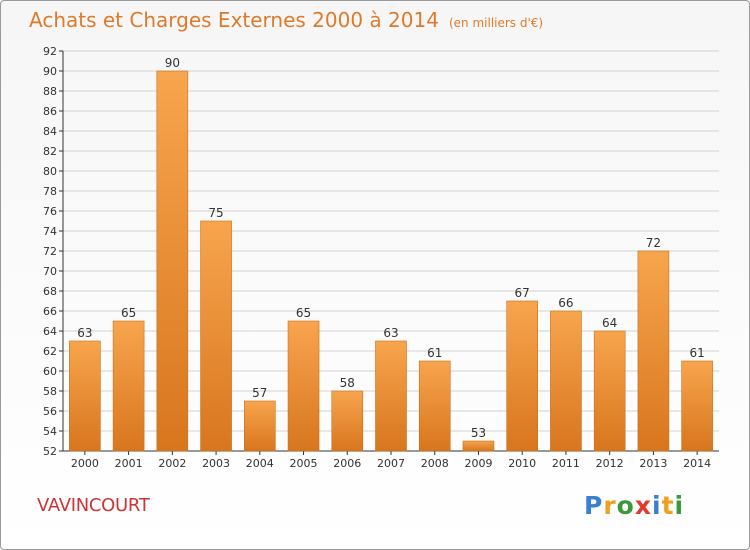 This screenshot has height=550, width=750. I want to click on y-tick-label: 92, so click(50, 51).